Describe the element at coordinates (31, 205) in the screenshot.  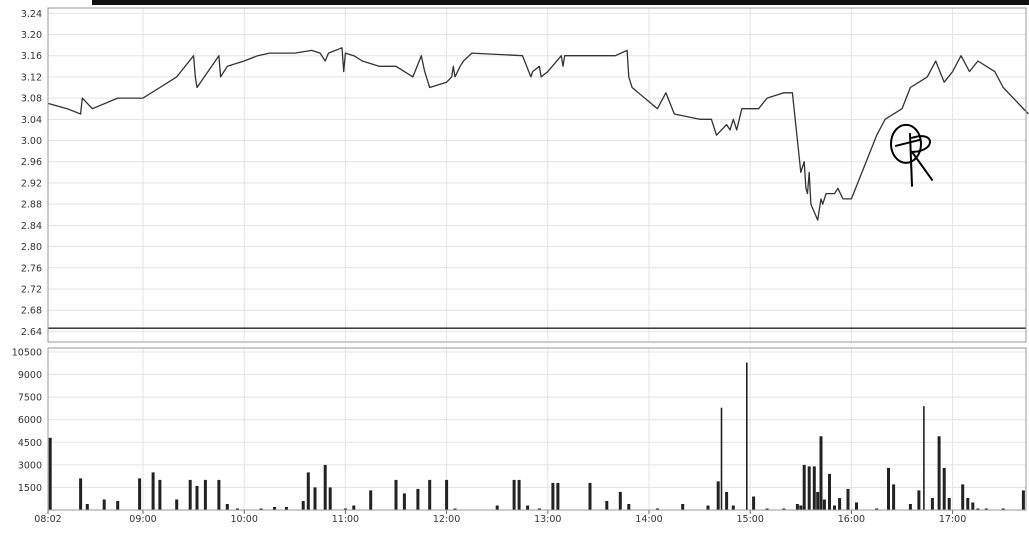
I see `price-tick-label: 2.88` at that location.